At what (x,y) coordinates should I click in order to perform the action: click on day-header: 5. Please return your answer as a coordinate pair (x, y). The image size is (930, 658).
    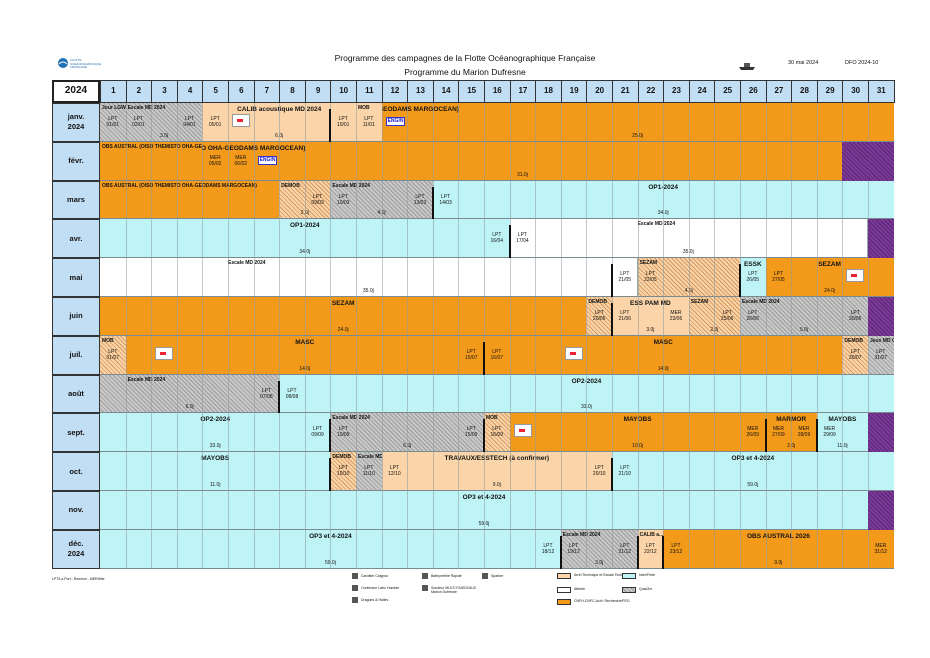
    Looking at the image, I should click on (215, 91).